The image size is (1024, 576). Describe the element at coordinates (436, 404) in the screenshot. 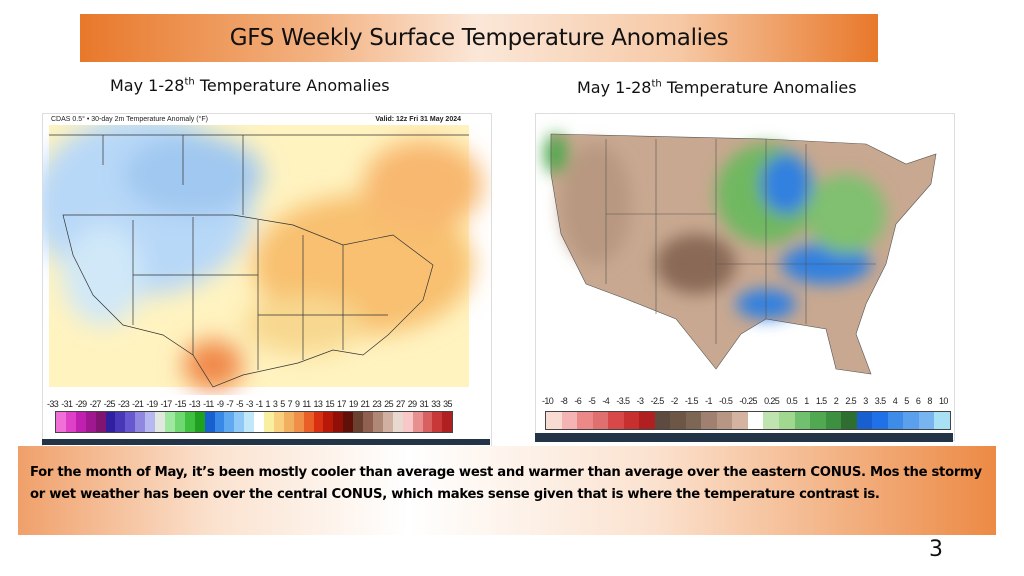

I see `left-colorbar-label: 33` at that location.